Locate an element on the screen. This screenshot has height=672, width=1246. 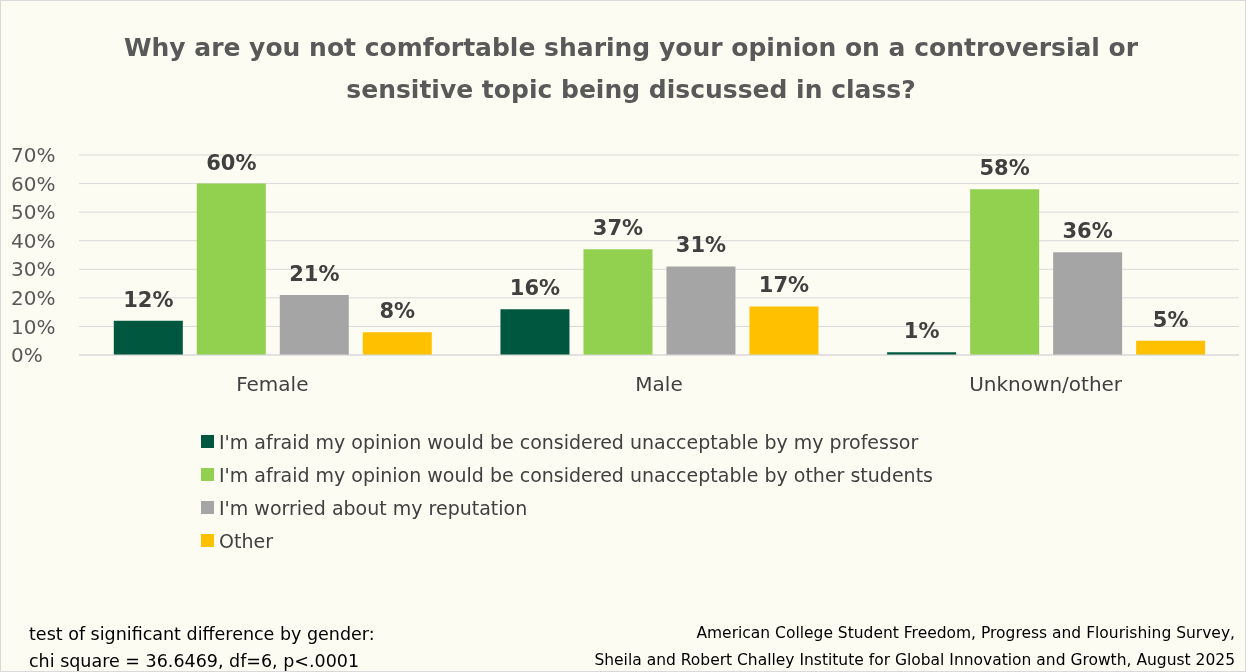
legend-label: I'm afraid my opinion would be considered unacceptable by my professor is located at coordinates (569, 441).